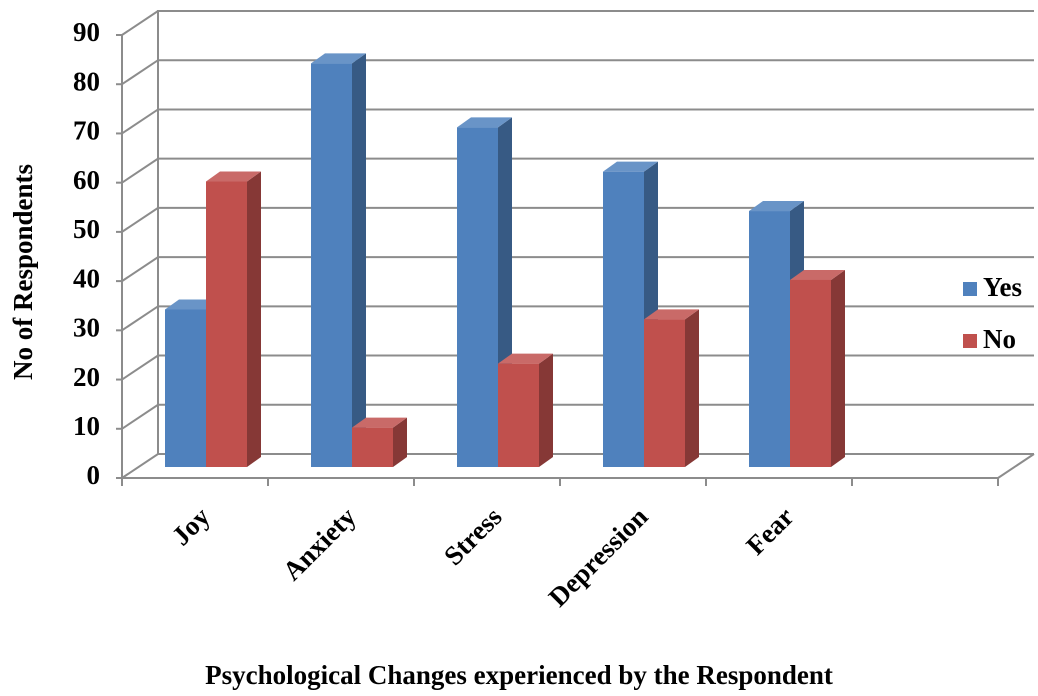  What do you see at coordinates (769, 530) in the screenshot?
I see `x-tick-label: Fear` at bounding box center [769, 530].